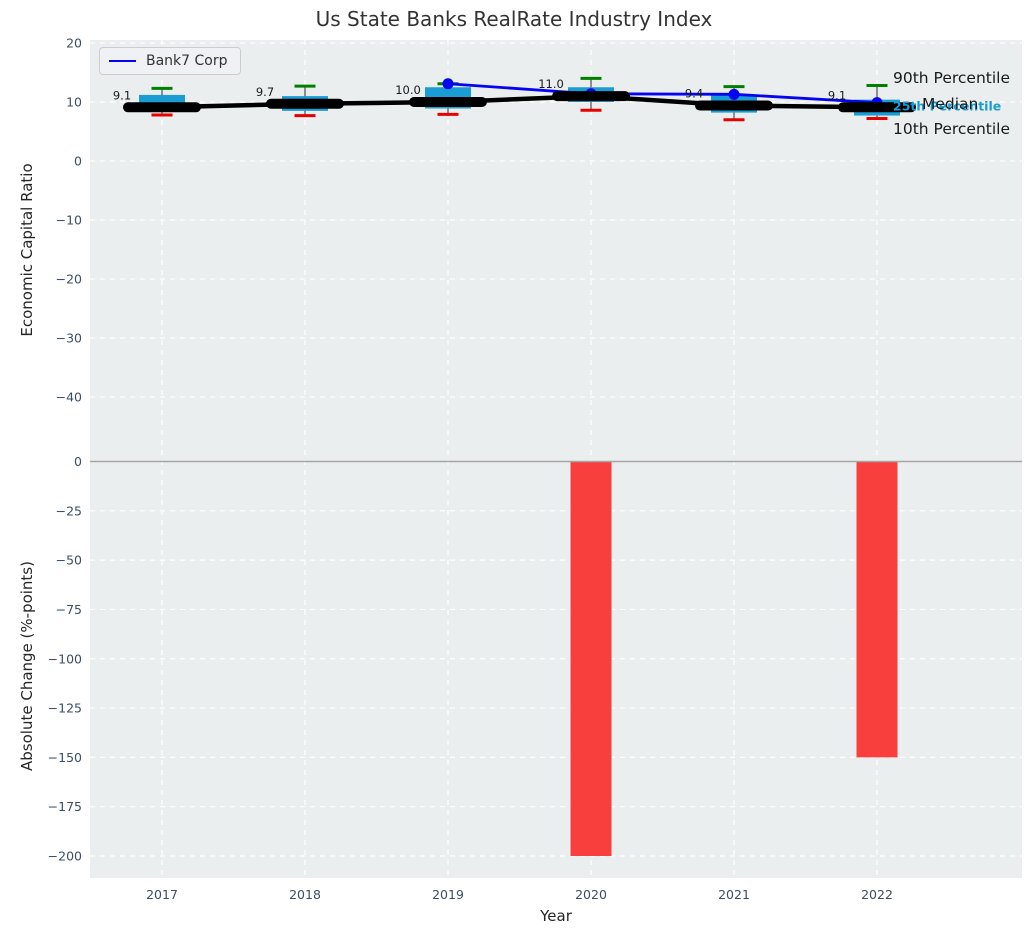 Image resolution: width=1029 pixels, height=942 pixels. Describe the element at coordinates (74, 43) in the screenshot. I see `top-y-tick-label: 20` at that location.